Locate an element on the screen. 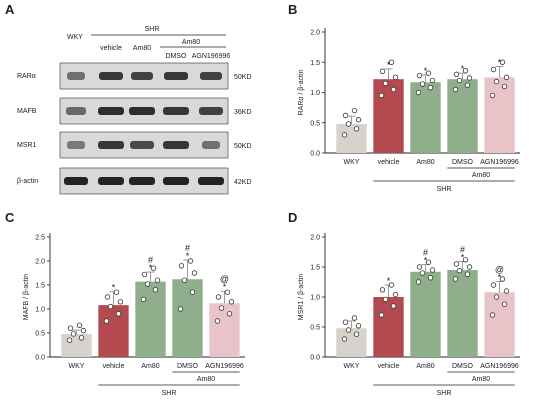 Image resolution: width=550 pixels, height=410 pixels. blot-size-label: 42KD is located at coordinates (243, 182).